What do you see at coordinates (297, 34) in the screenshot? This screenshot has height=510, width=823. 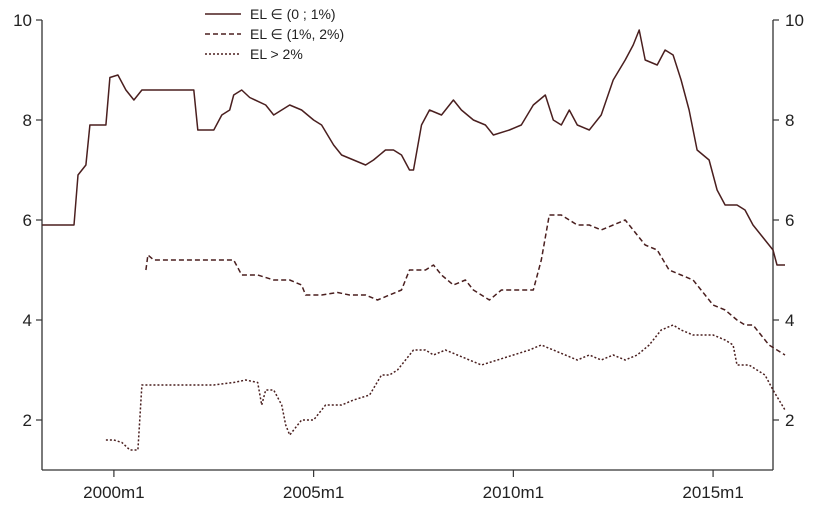 I see `legend-label-2: EL ∈ (1%, 2%)` at bounding box center [297, 34].